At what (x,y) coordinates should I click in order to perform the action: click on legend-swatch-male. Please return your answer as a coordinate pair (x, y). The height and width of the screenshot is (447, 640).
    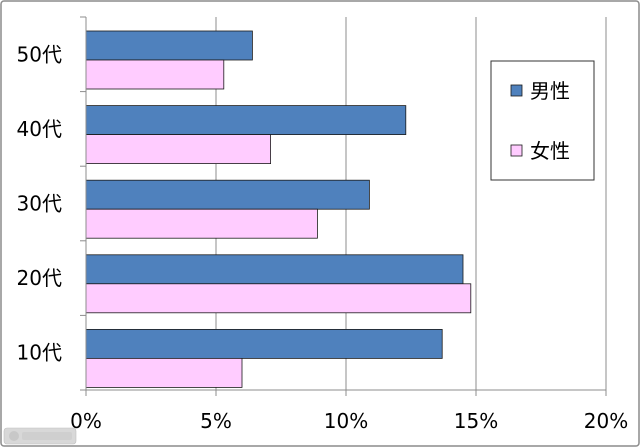
    Looking at the image, I should click on (516, 90).